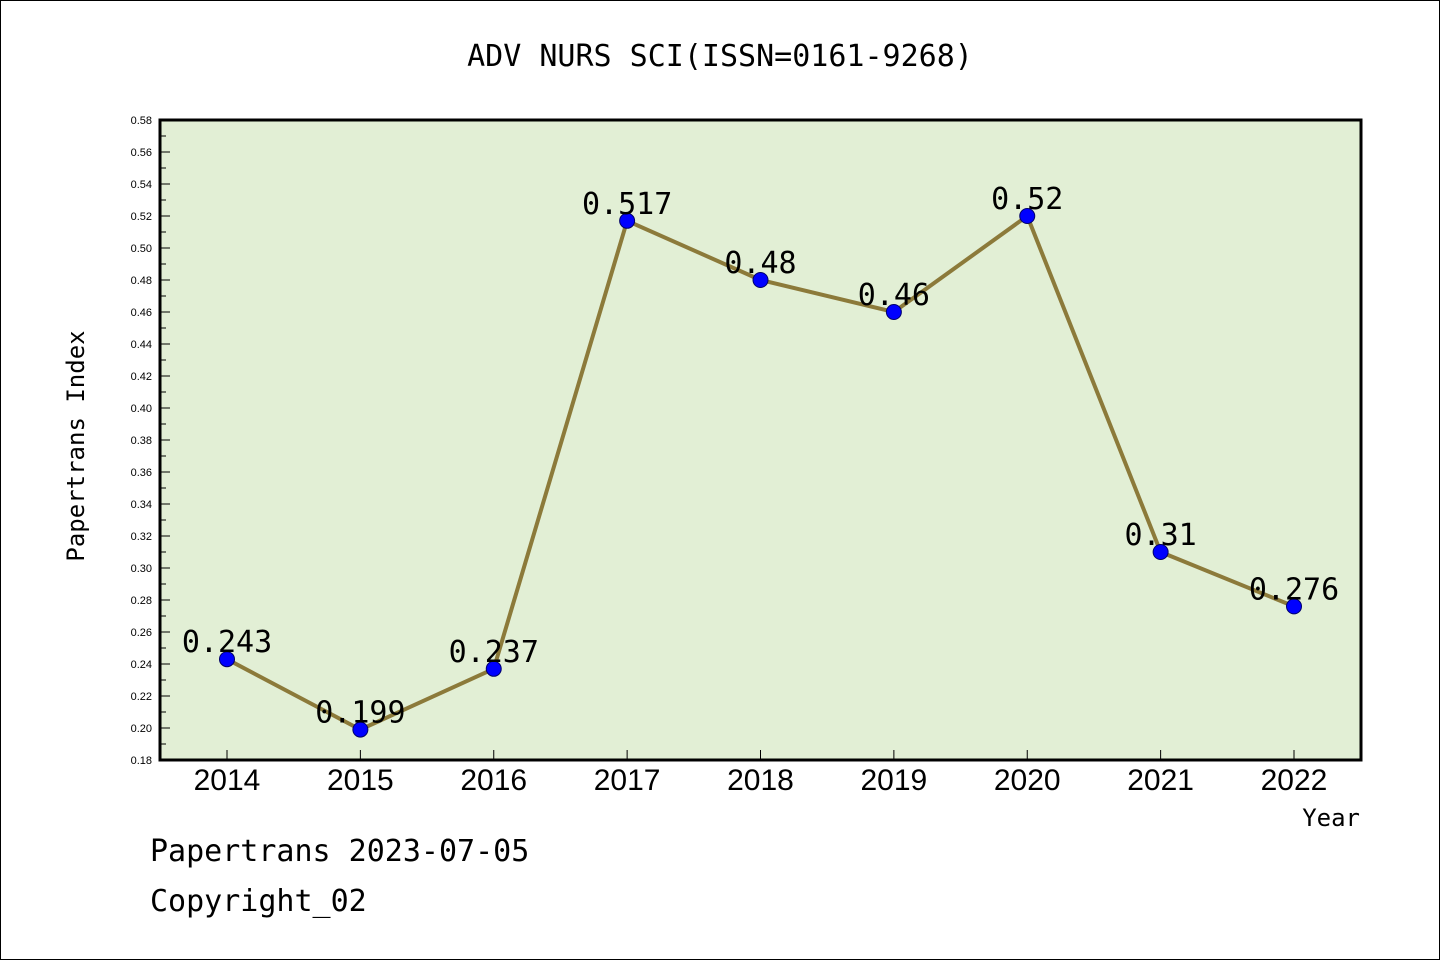 Image resolution: width=1440 pixels, height=960 pixels. What do you see at coordinates (141, 729) in the screenshot?
I see `y-tick-label: 0.20` at bounding box center [141, 729].